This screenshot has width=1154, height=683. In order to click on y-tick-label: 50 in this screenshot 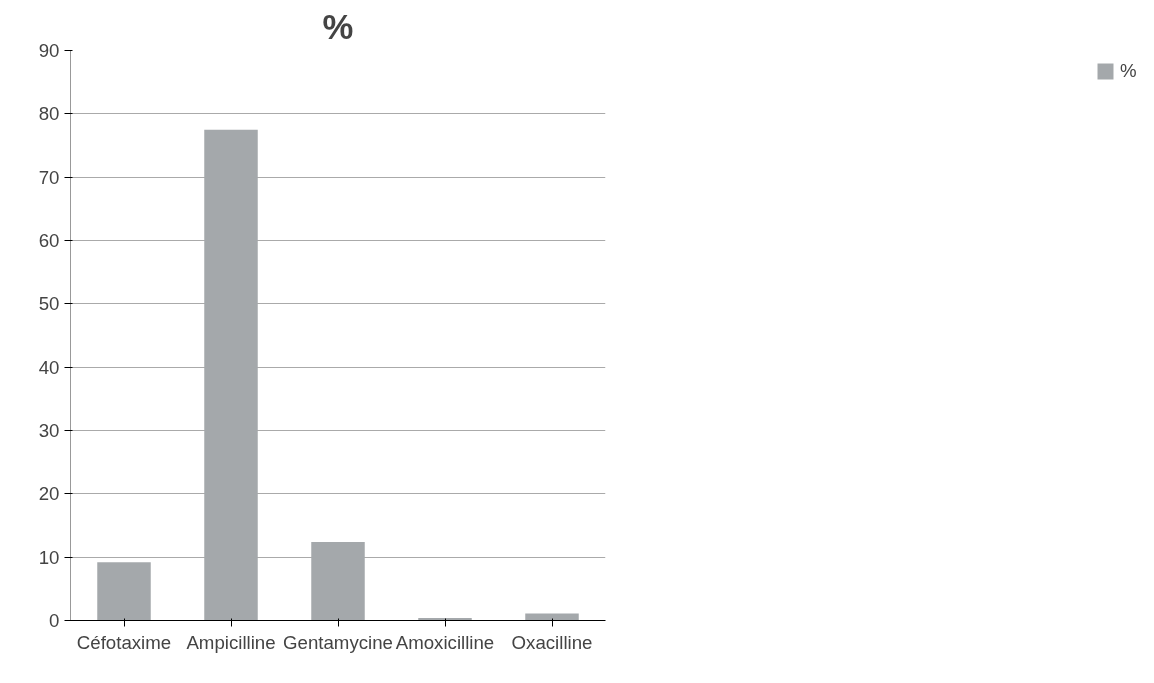, I will do `click(49, 304)`.